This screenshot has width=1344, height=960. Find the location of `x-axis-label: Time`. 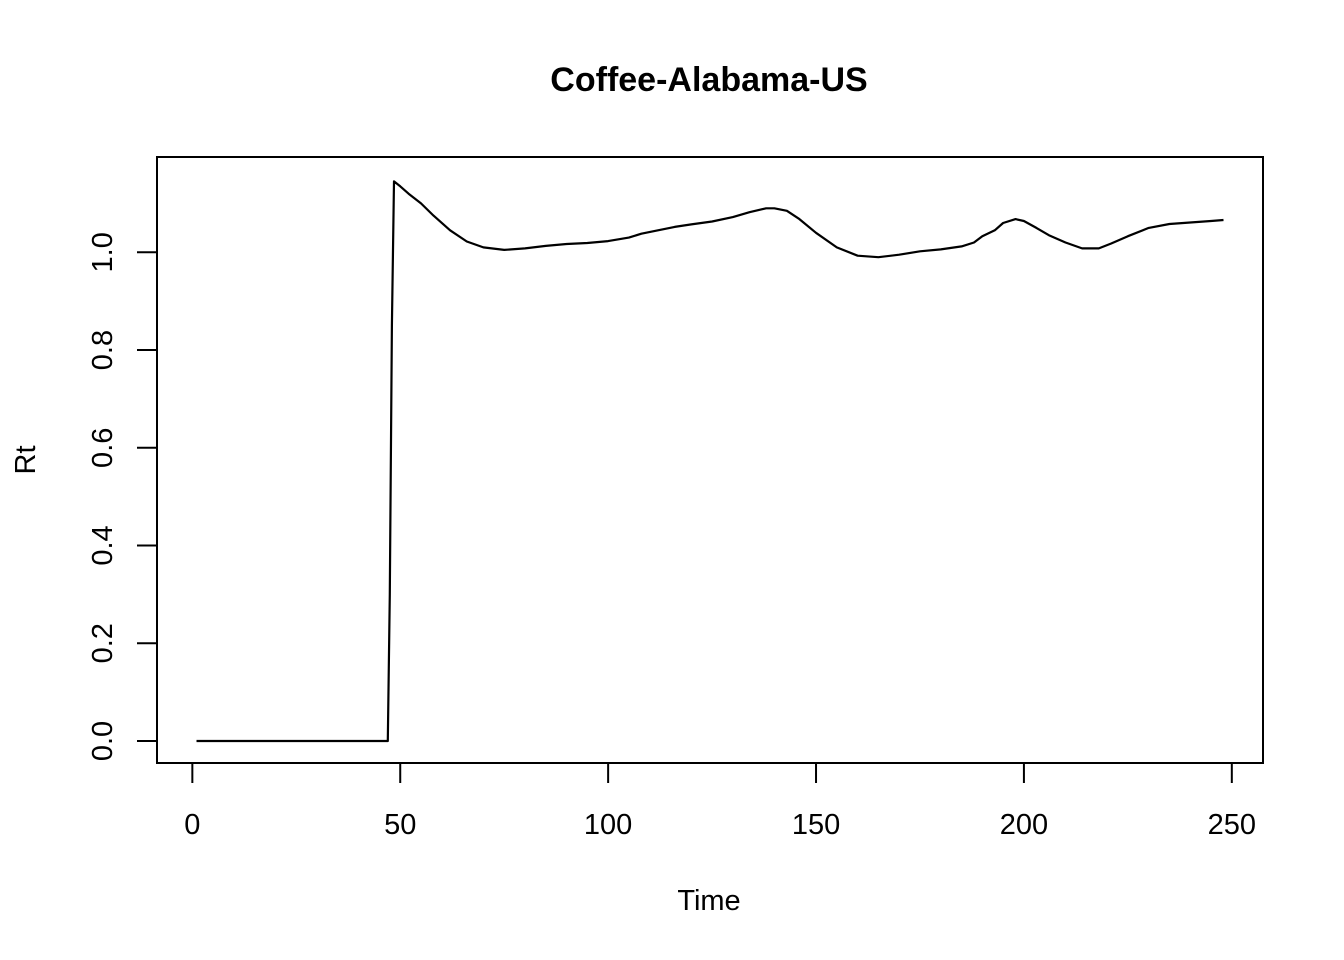

x-axis-label: Time is located at coordinates (708, 901).